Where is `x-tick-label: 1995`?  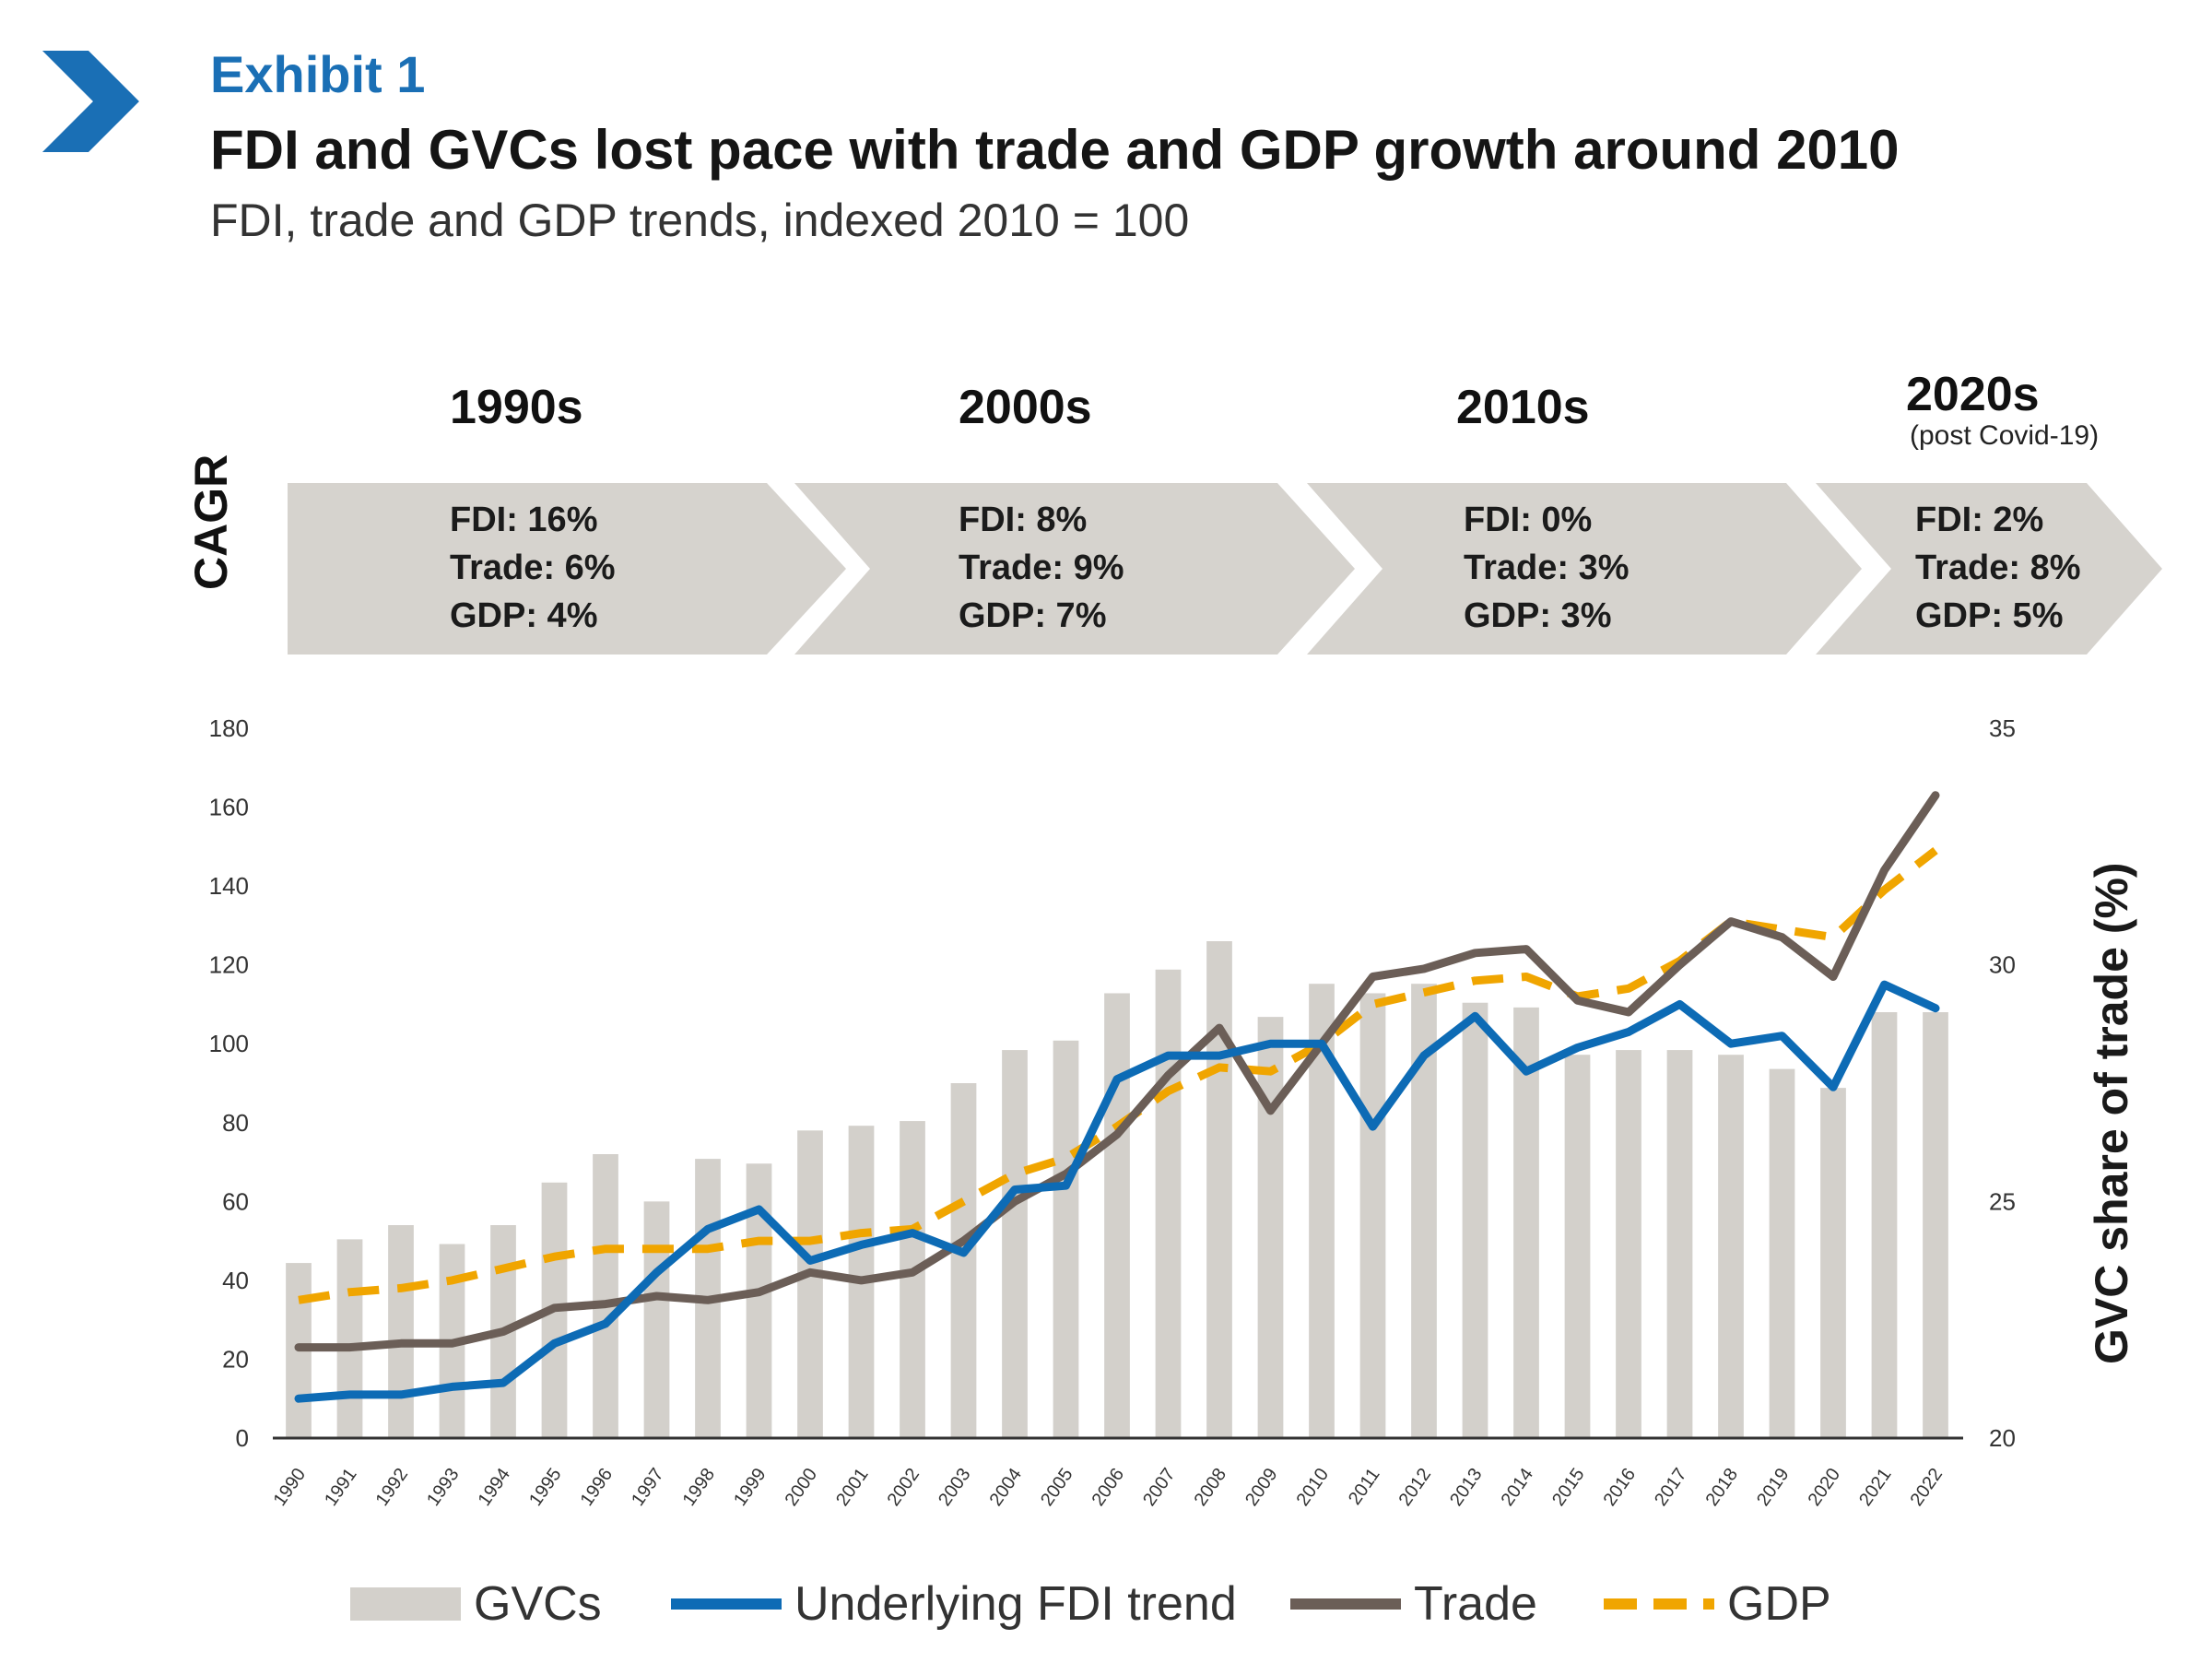 x-tick-label: 1995 is located at coordinates (545, 1487).